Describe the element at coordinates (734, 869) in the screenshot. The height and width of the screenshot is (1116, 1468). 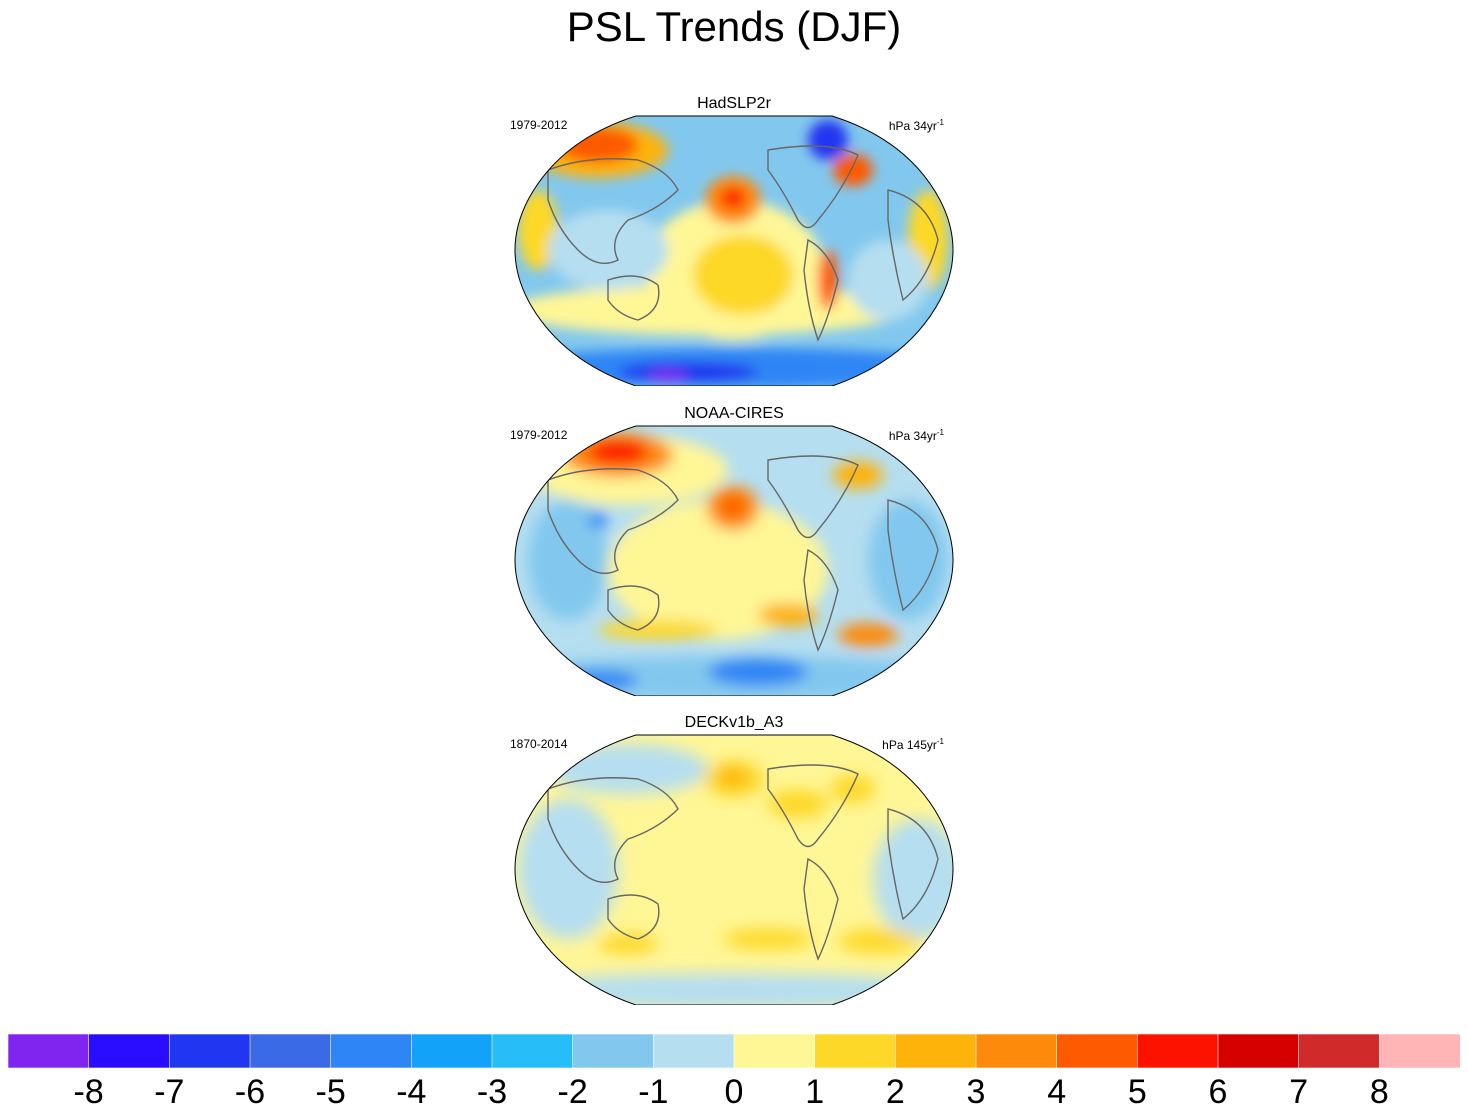
I see `trend-map-deckv1b-a3` at that location.